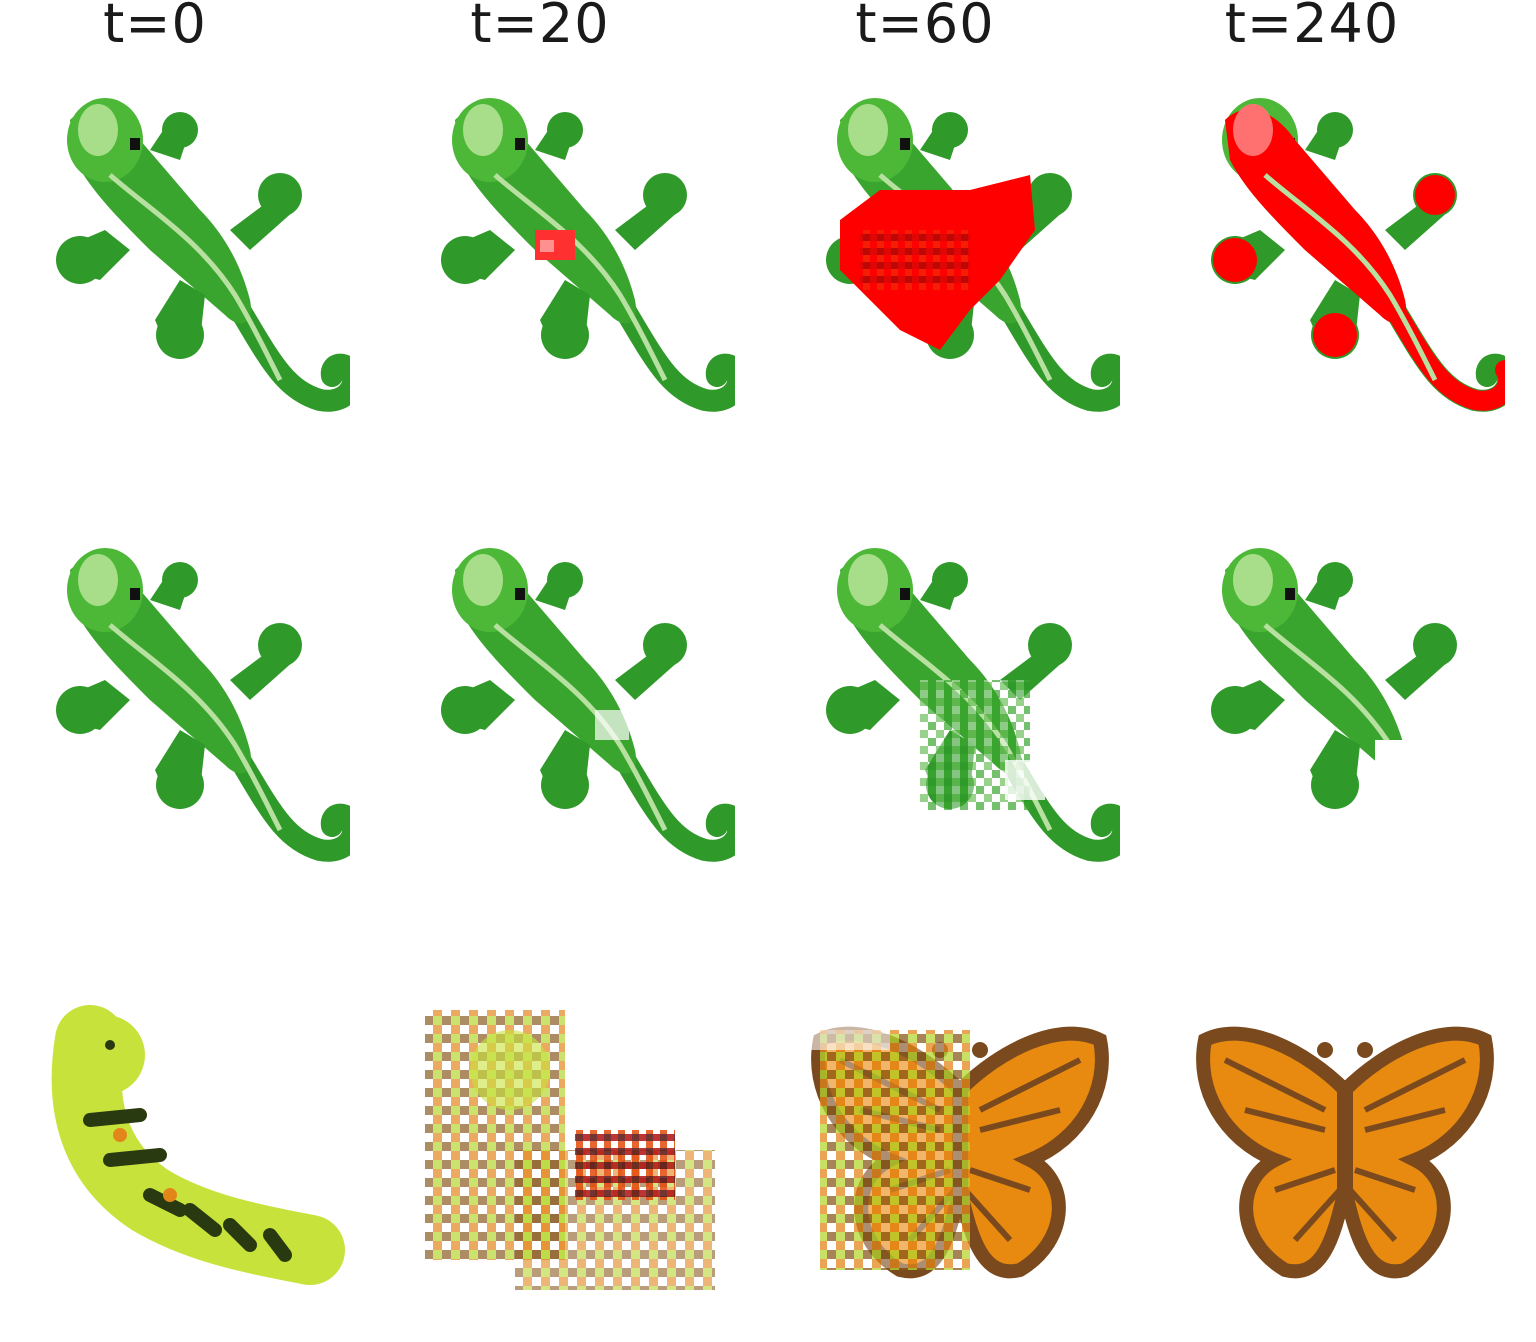 The height and width of the screenshot is (1342, 1536). What do you see at coordinates (1345, 250) in the screenshot?
I see `row0-t240-lizard-fully-red` at bounding box center [1345, 250].